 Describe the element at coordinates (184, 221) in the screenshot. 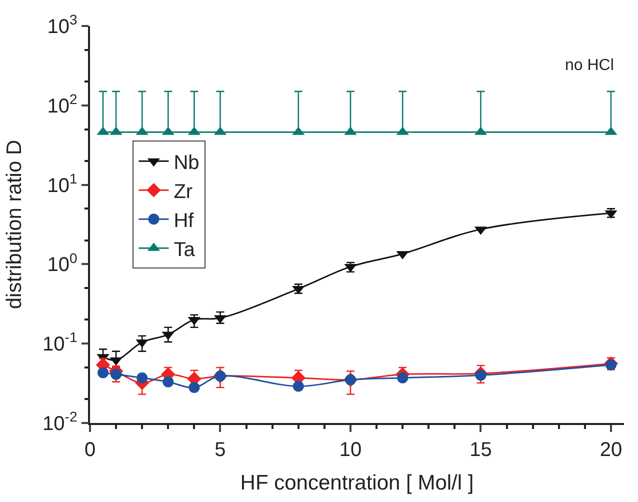

I see `legend-label: Hf` at that location.